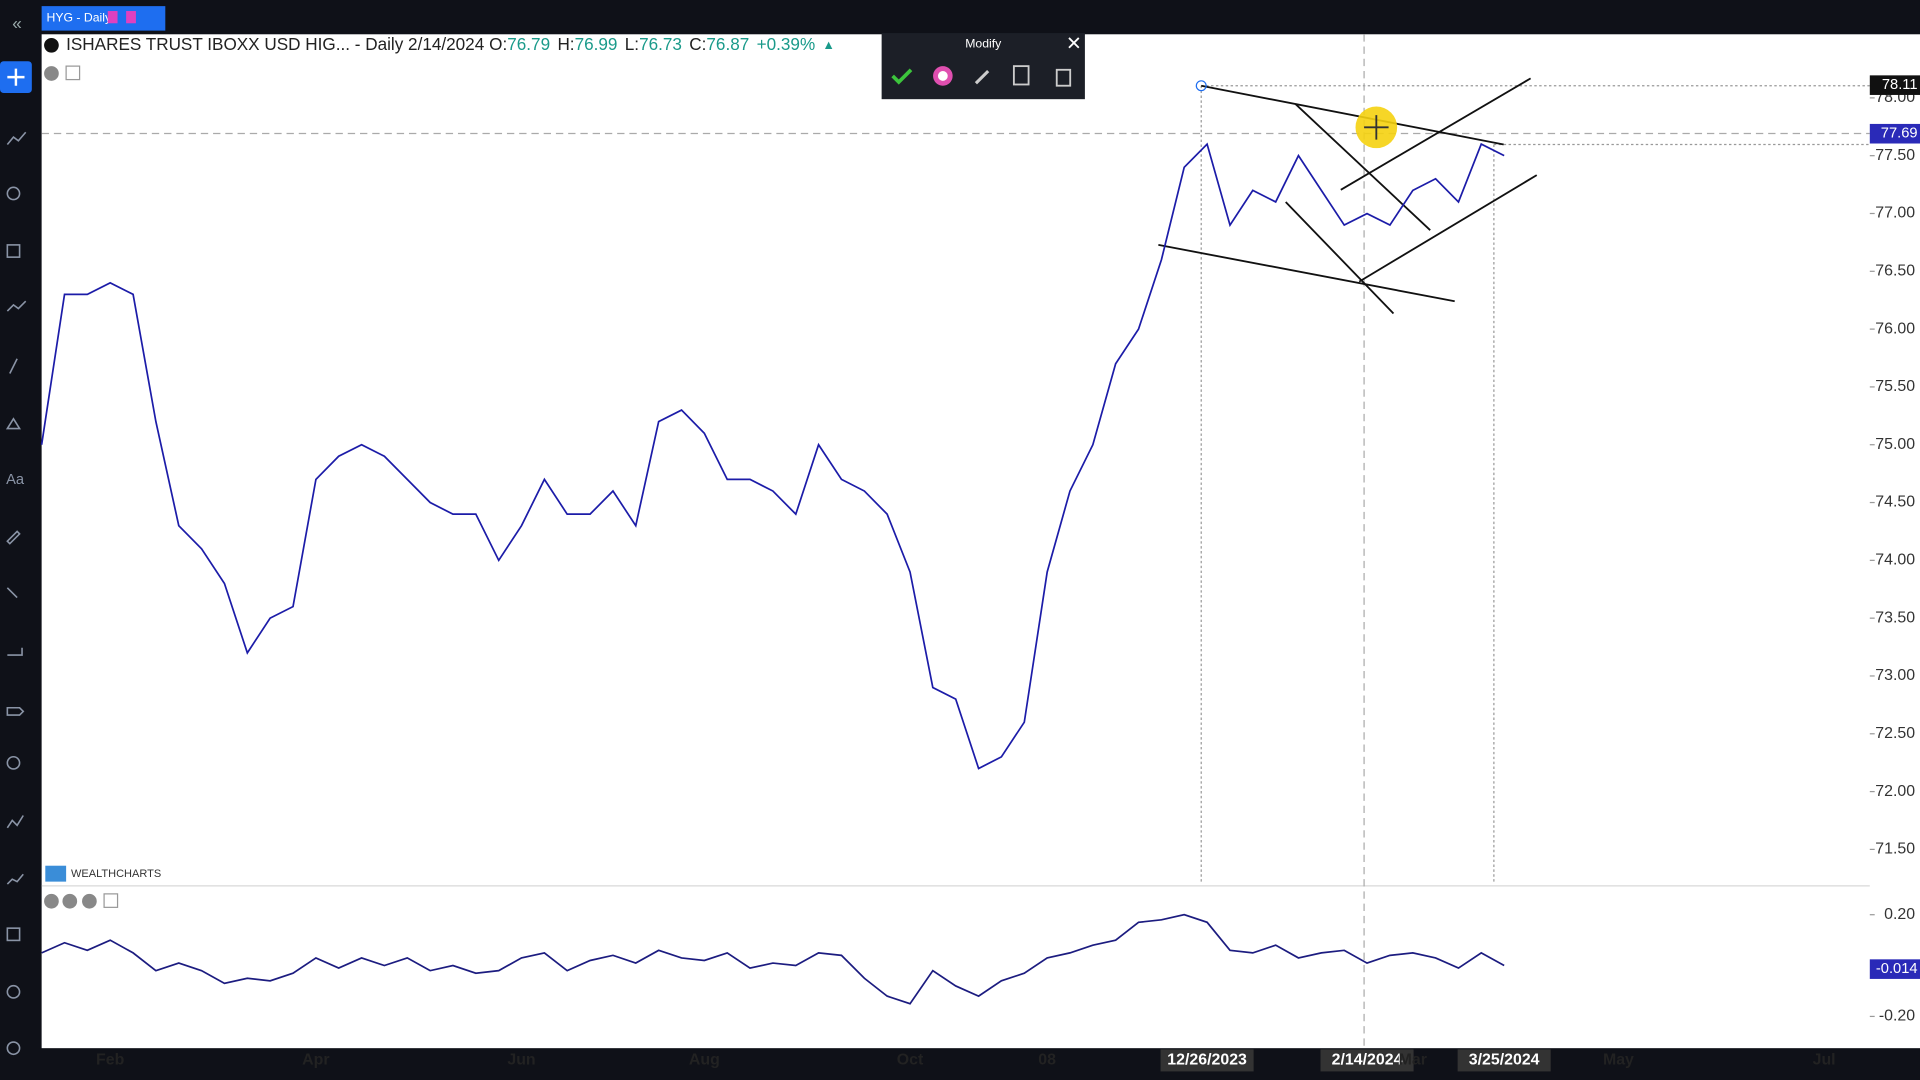  Describe the element at coordinates (110, 1060) in the screenshot. I see `x-tick-label: Feb` at that location.